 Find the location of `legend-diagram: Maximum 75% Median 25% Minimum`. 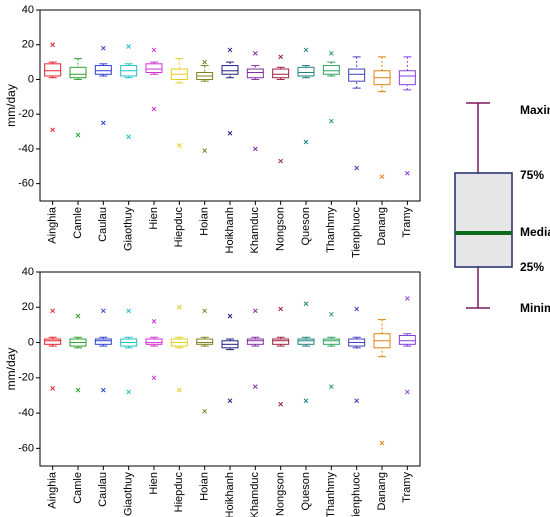

legend-diagram: Maximum 75% Median 25% Minimum is located at coordinates (502, 208).